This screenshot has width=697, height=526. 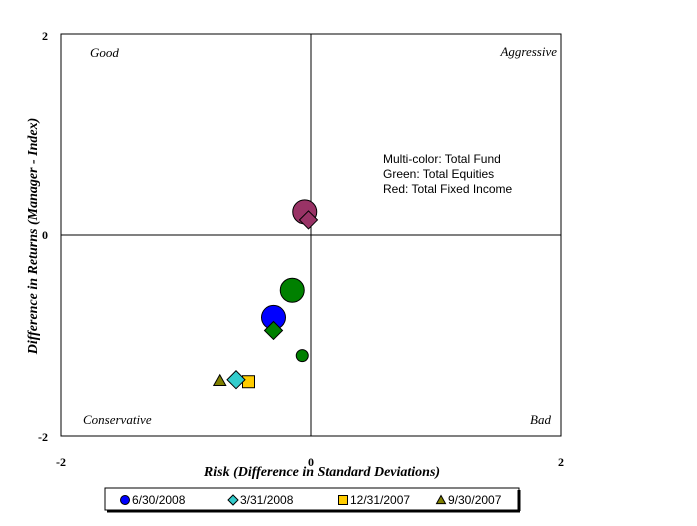 I want to click on note-total-equities: Green: Total Equities, so click(x=438, y=174).